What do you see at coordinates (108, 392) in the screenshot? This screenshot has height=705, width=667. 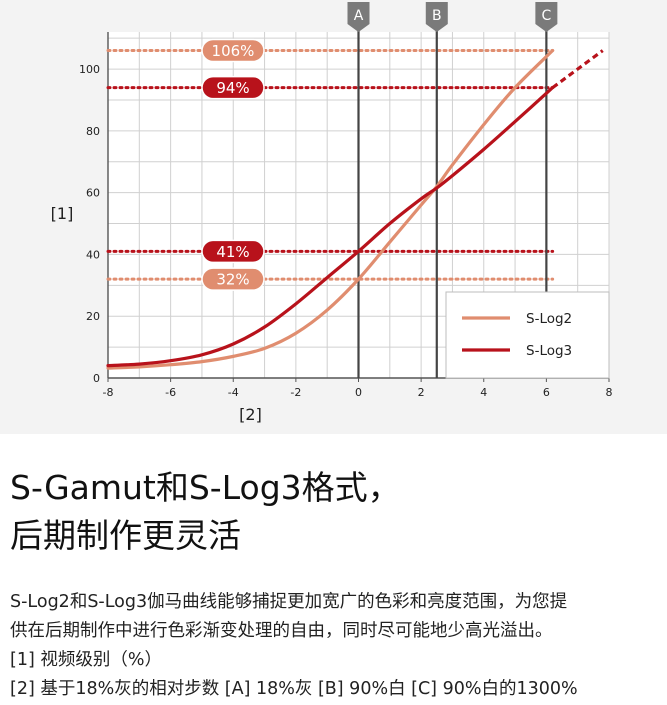 I see `x-tick-label: -8` at bounding box center [108, 392].